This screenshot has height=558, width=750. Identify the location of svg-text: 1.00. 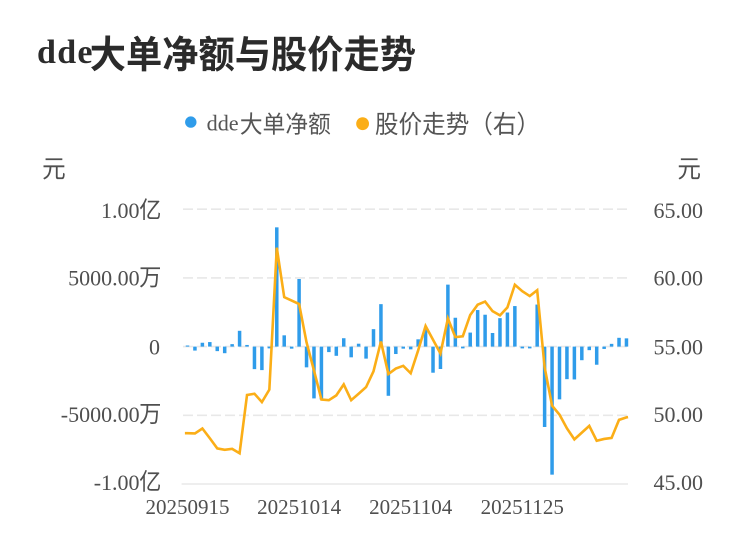
(120, 210).